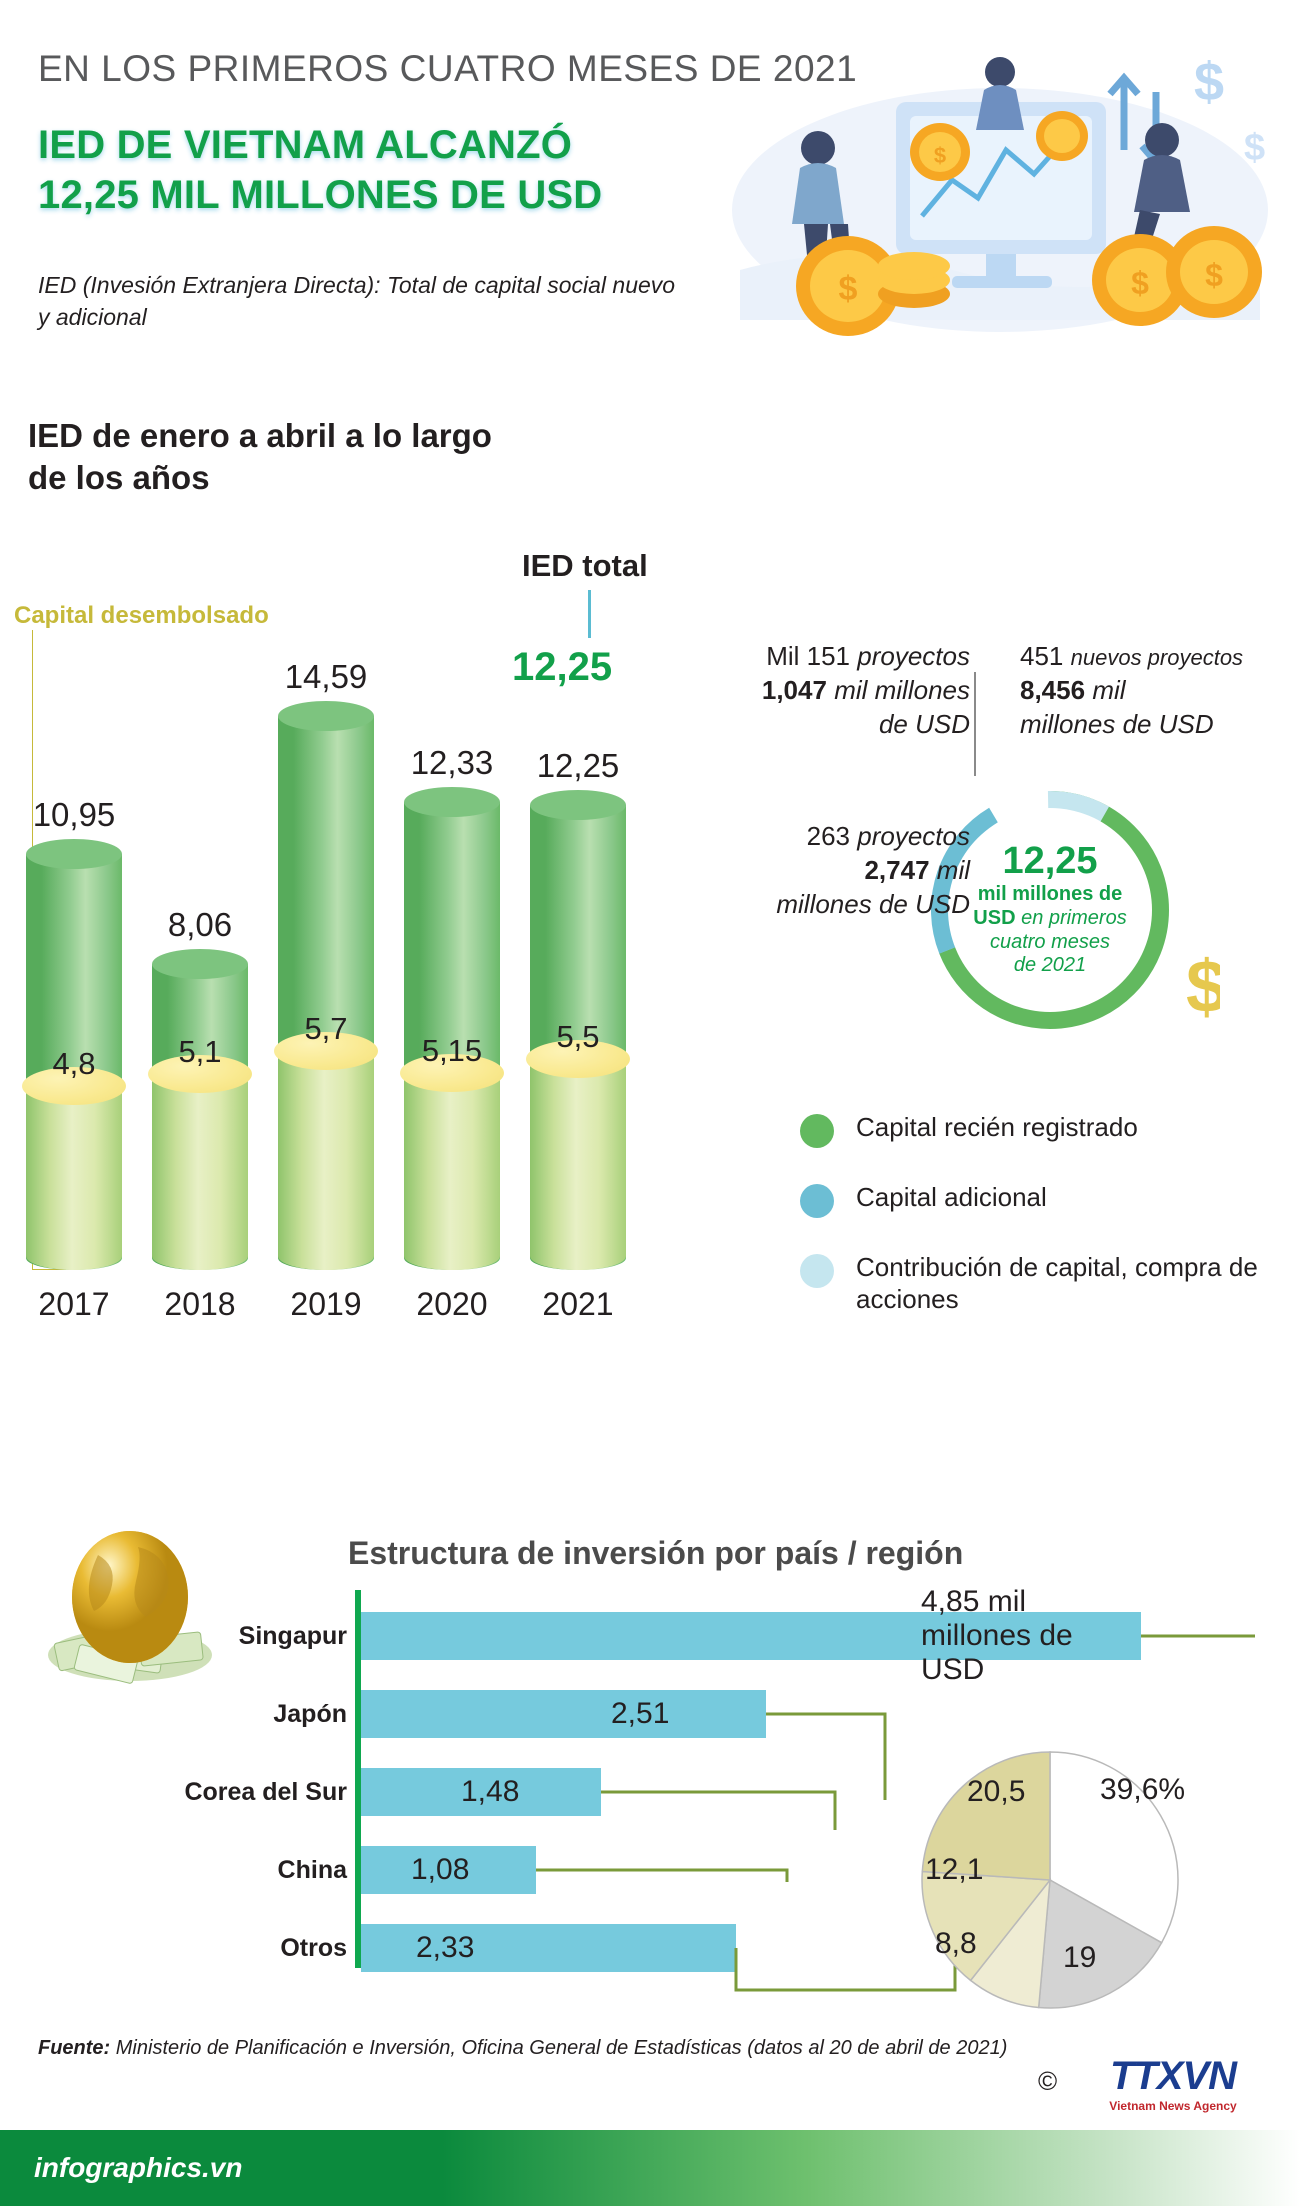 This screenshot has width=1300, height=2206. I want to click on country-structure-pie-chart, so click(1050, 1880).